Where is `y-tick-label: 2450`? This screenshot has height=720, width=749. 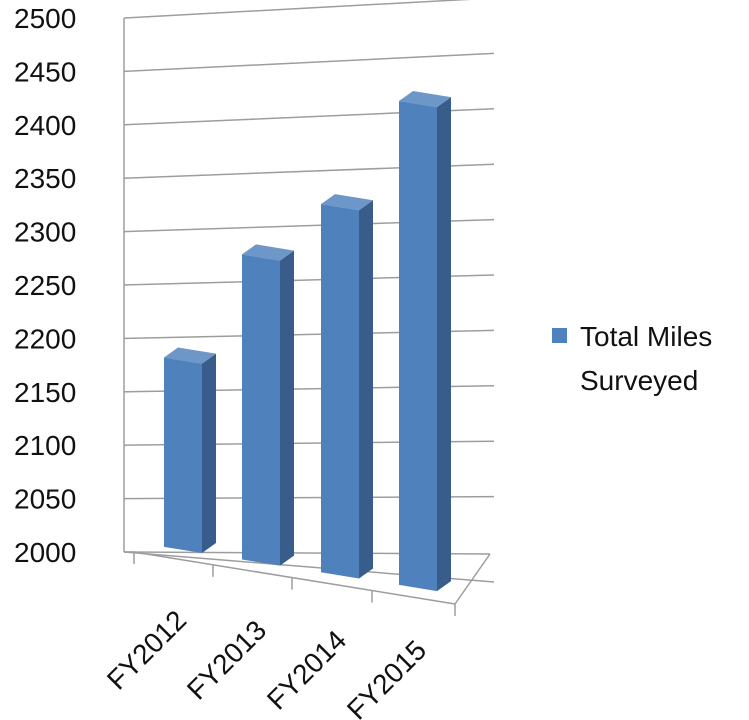 y-tick-label: 2450 is located at coordinates (45, 71).